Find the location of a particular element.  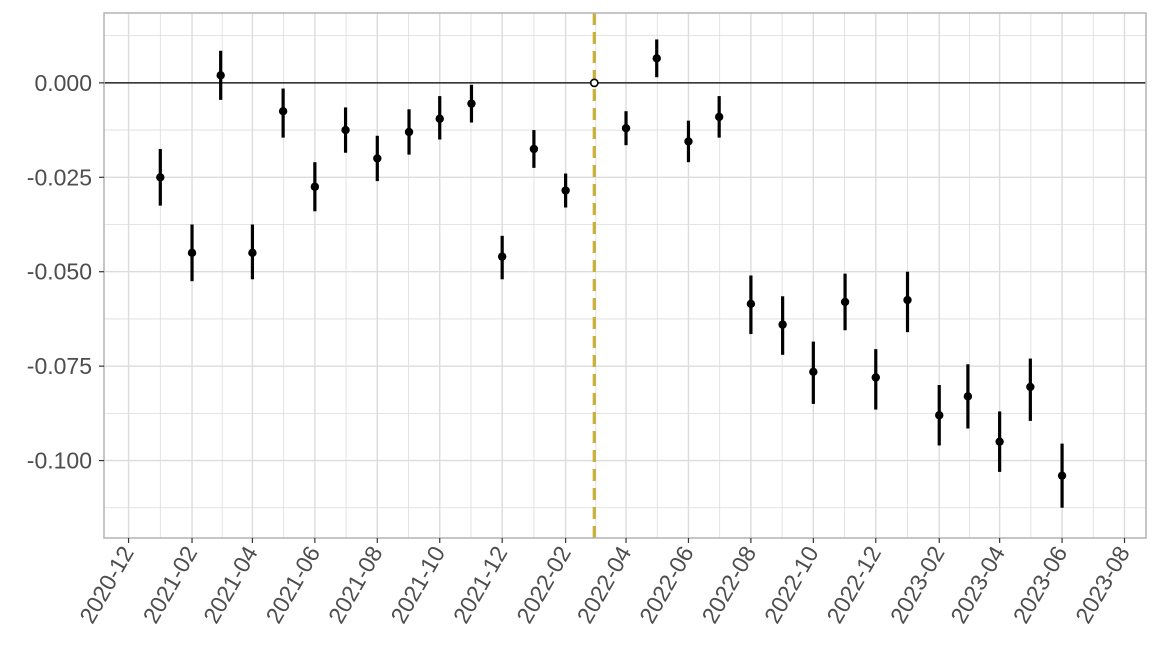

y-tick-label: -0.100 is located at coordinates (59, 461).